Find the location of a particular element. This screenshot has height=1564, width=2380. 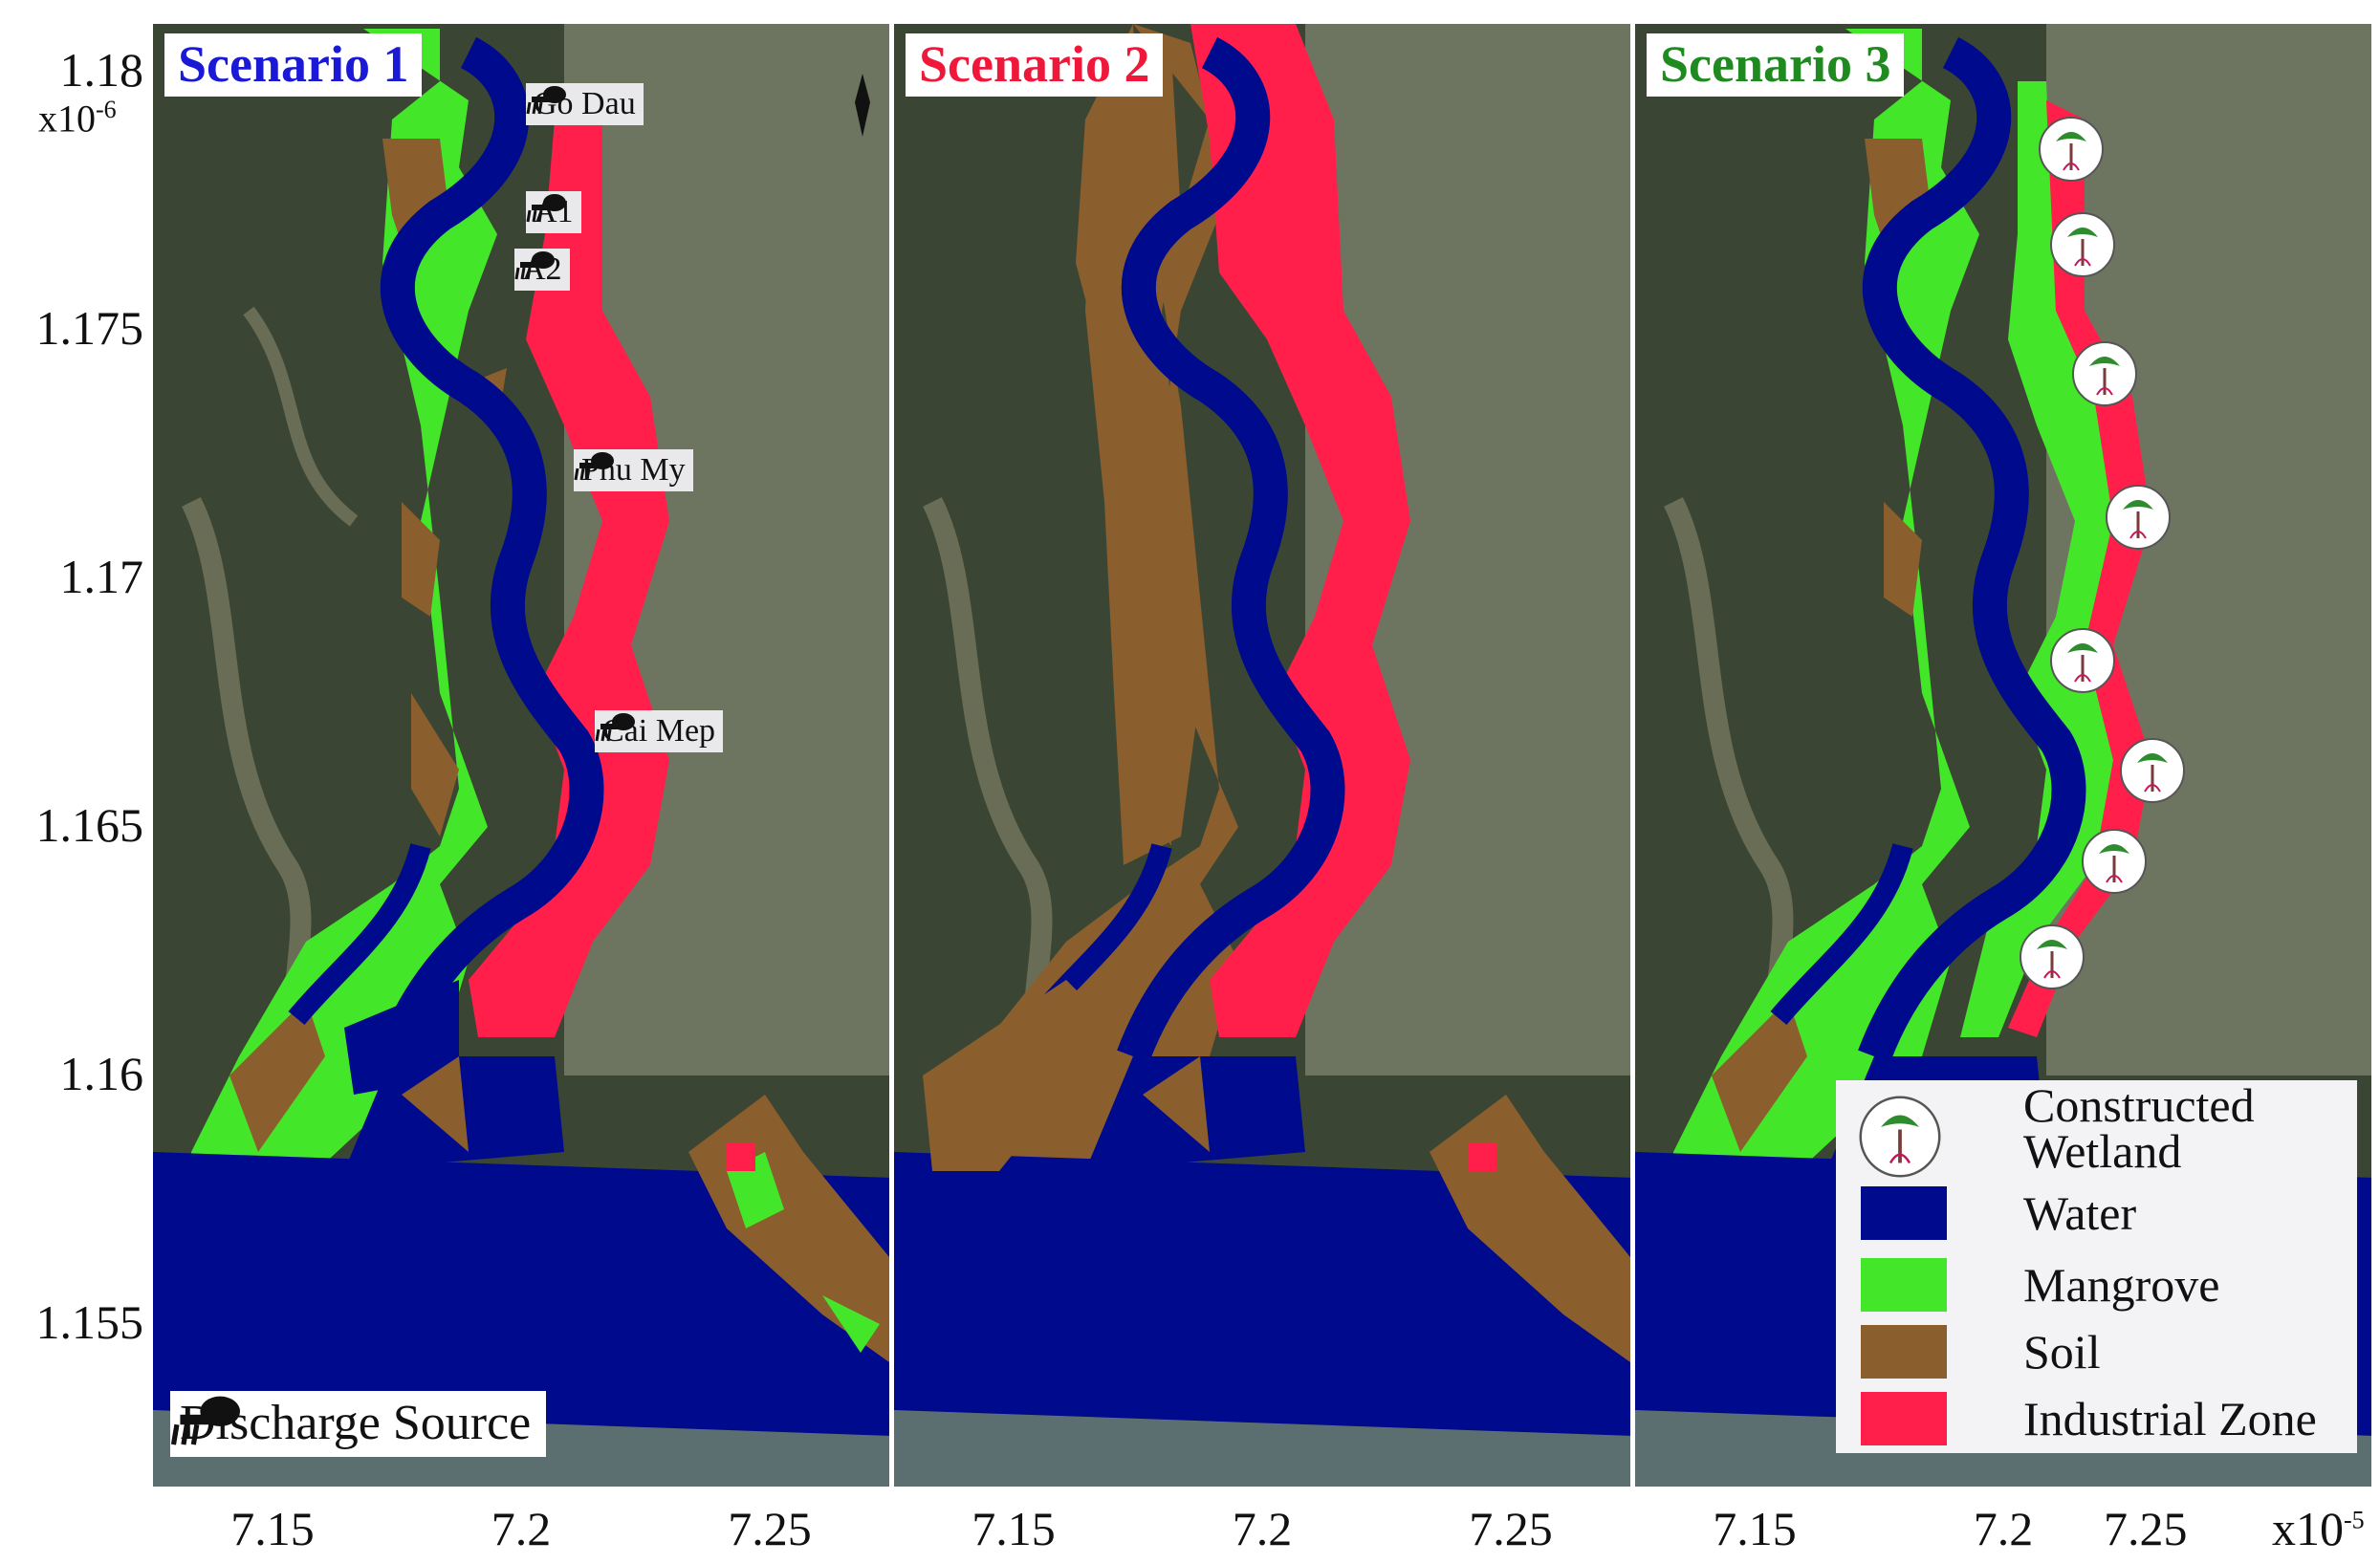

panel-title: Scenario 2 is located at coordinates (1035, 65).